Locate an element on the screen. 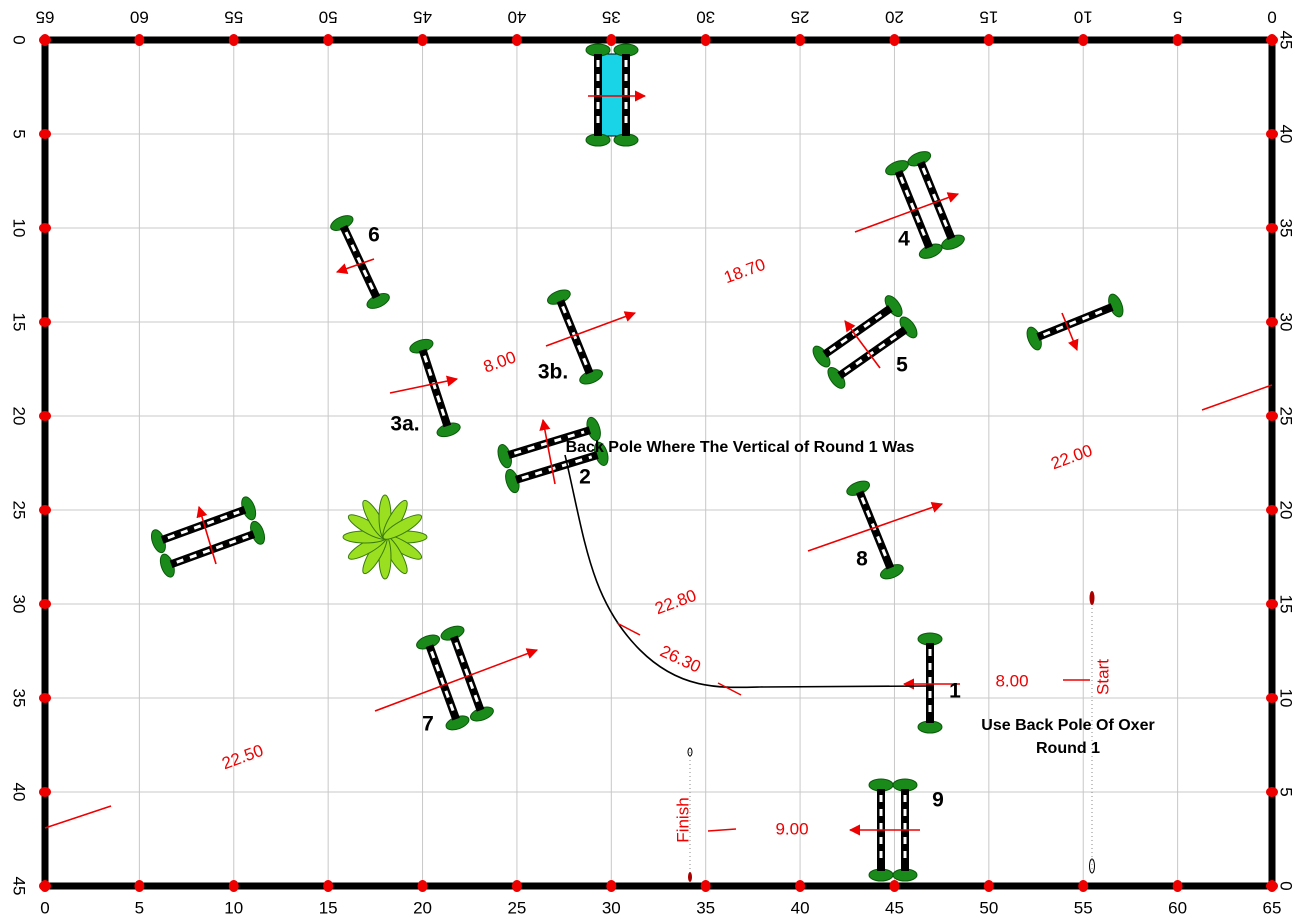 Image resolution: width=1295 pixels, height=921 pixels. y-tick-label: 30 is located at coordinates (19, 604).